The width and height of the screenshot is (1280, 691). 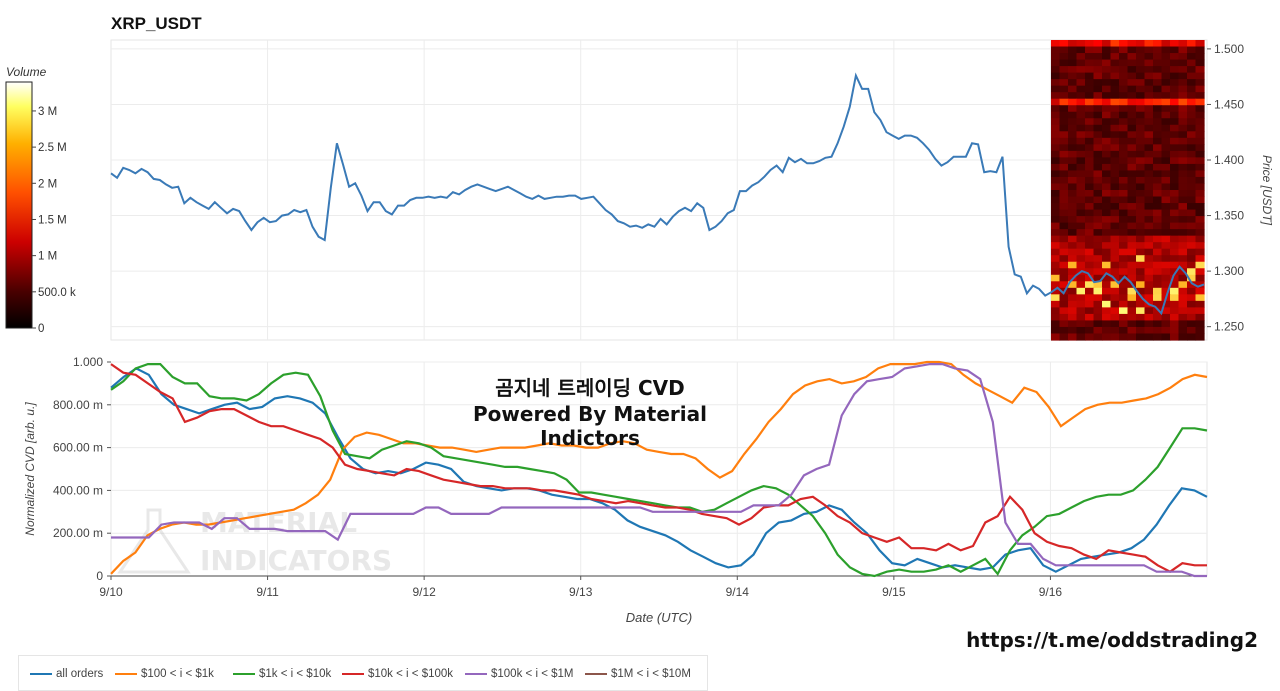 I want to click on legend-label: $100k < i < $1M, so click(x=532, y=674).